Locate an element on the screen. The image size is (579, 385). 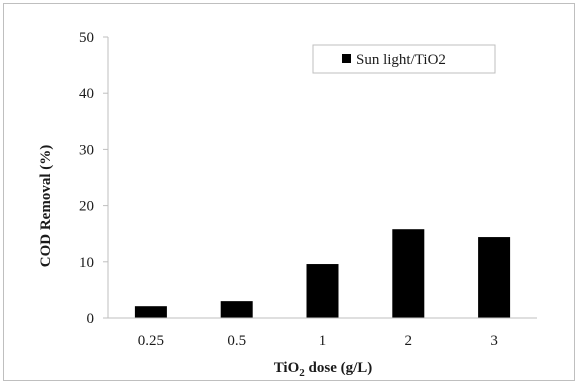
y-axis-title: COD Removal (%) is located at coordinates (46, 206).